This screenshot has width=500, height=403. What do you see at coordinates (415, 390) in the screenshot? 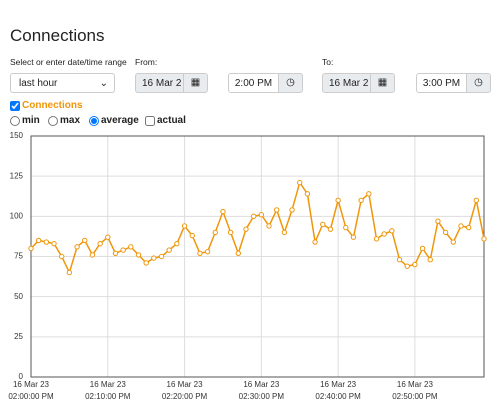
I see `x-tick-label: 16 Mar 23 02:50:00 PM` at bounding box center [415, 390].